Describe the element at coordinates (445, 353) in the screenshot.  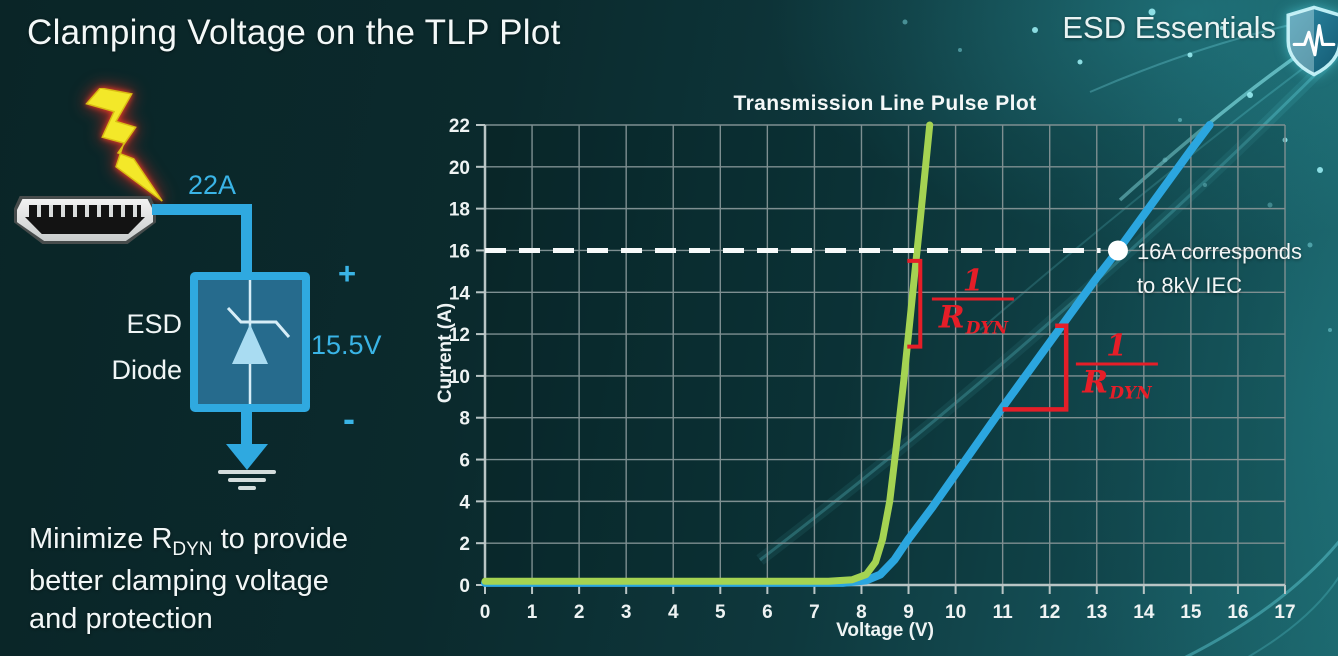
I see `y-axis-label: Current (A)` at that location.